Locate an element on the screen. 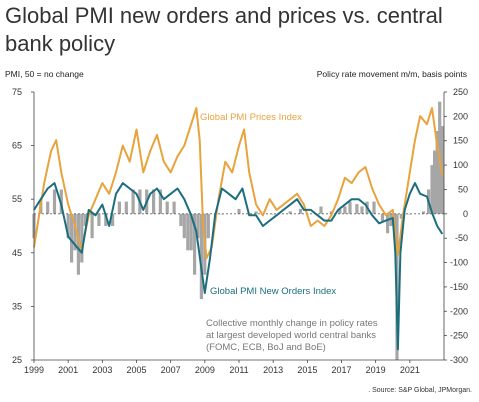 Image resolution: width=479 pixels, height=402 pixels. left-tick-label: 35 is located at coordinates (17, 306).